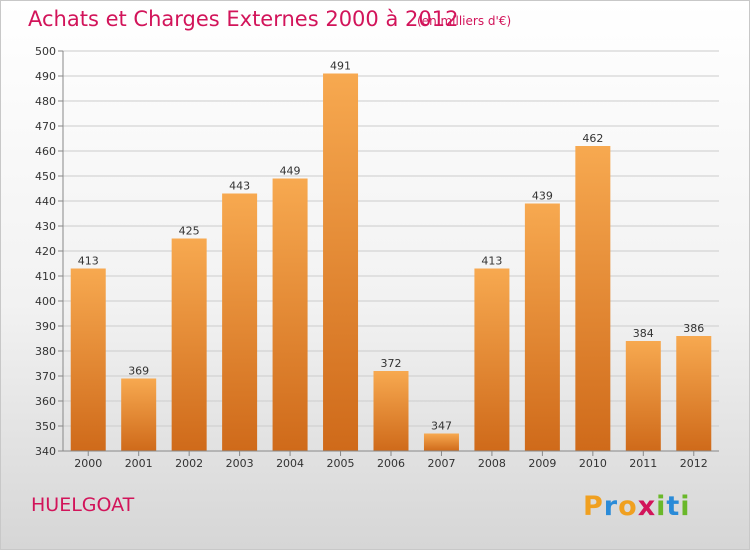 The image size is (750, 550). I want to click on x-tick-label: 2009, so click(542, 463).